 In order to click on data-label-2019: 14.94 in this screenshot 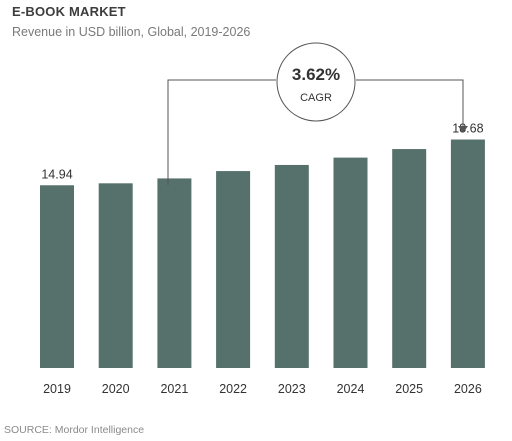, I will do `click(56, 174)`.